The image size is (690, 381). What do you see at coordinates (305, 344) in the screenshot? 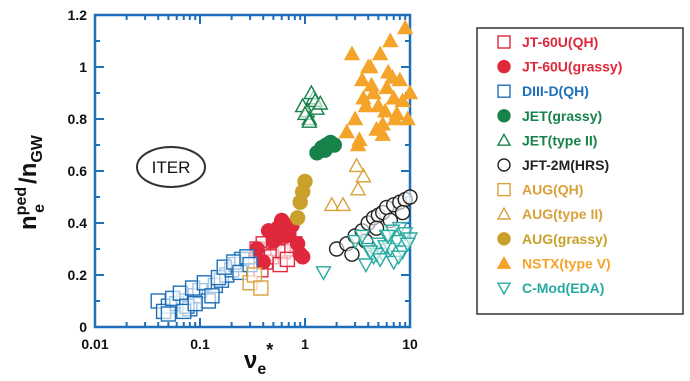
I see `x-tick-label: 1` at bounding box center [305, 344].